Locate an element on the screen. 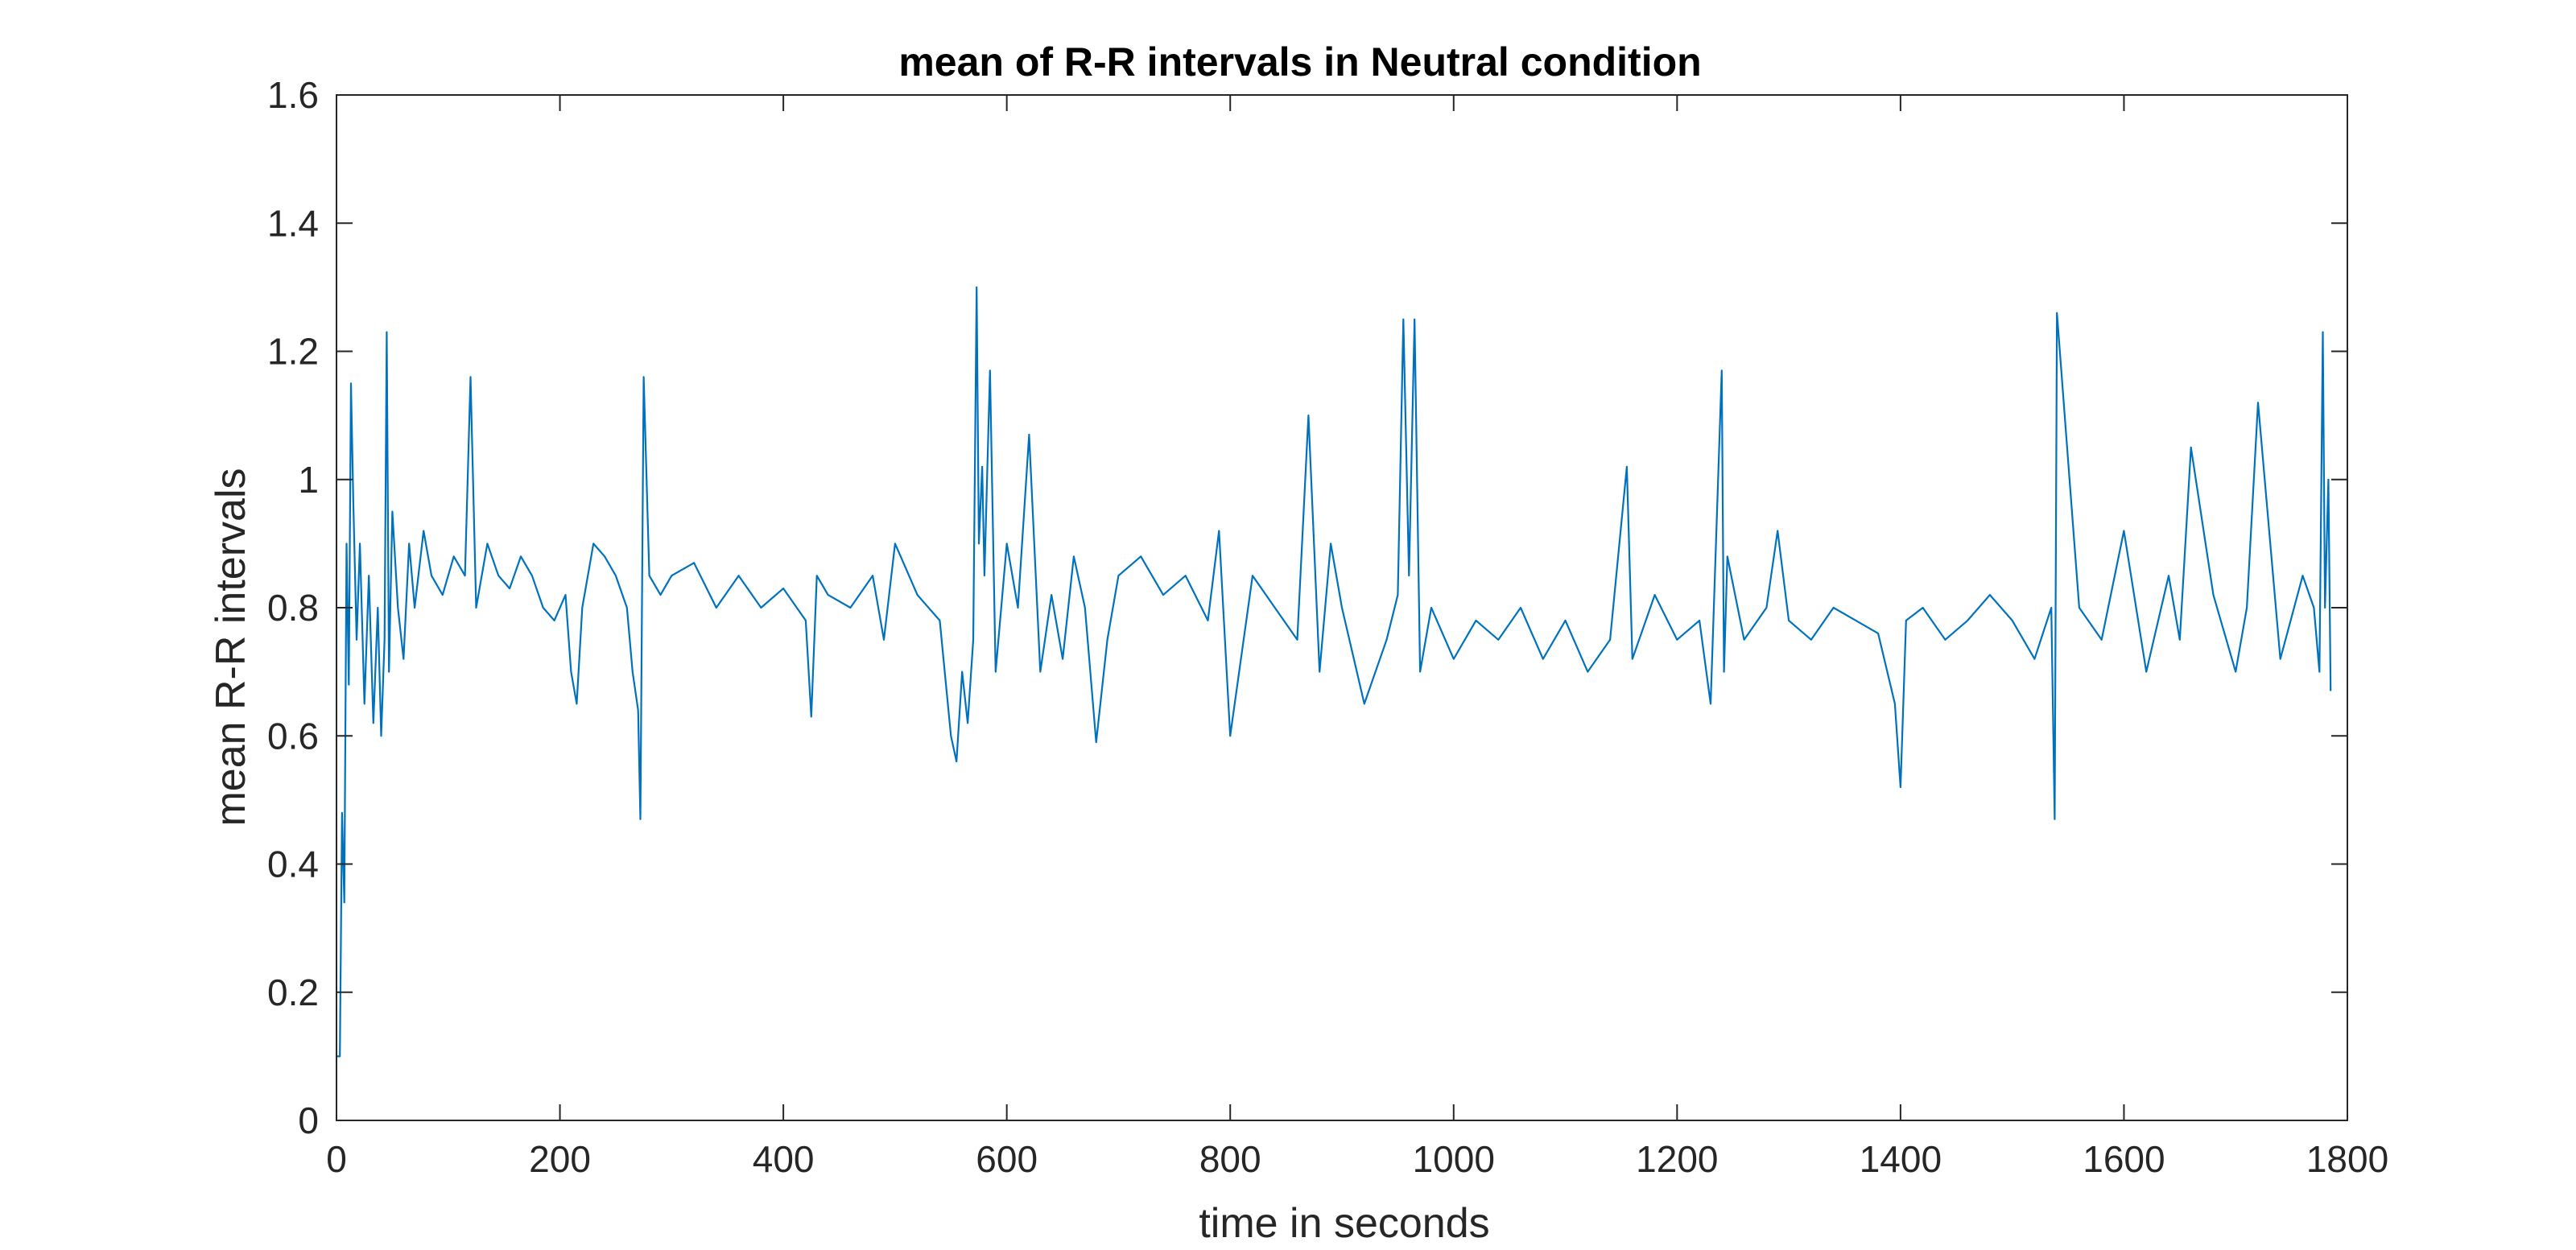 The image size is (2576, 1250). x-tick-label: 1200 is located at coordinates (1677, 1159).